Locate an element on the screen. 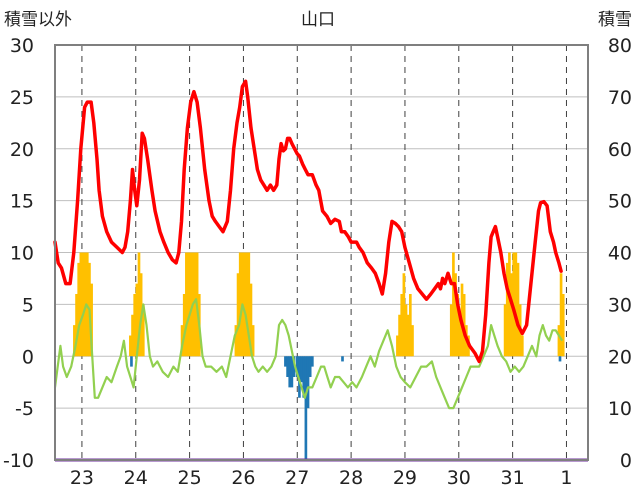 This screenshot has height=501, width=636. left-axis-ticks: 30 25 20 15 10 5 0 -5 -10 is located at coordinates (18, 253).